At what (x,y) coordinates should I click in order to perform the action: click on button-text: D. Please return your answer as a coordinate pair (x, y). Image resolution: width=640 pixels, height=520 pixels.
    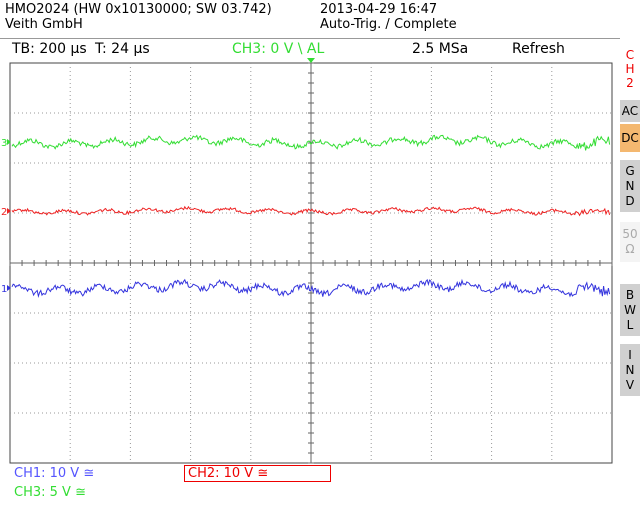
    Looking at the image, I should click on (630, 200).